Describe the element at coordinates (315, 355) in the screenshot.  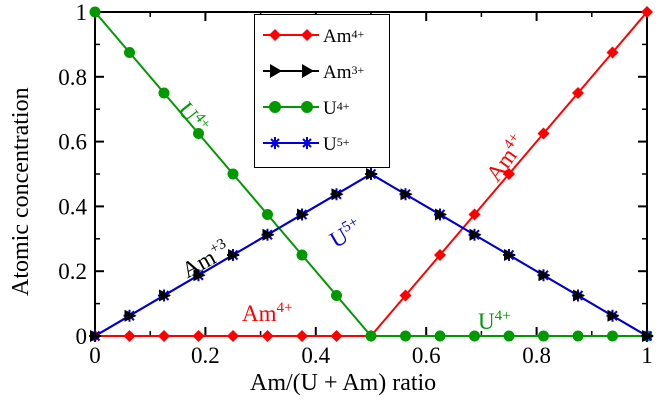
I see `x-tick-label: 0.4` at that location.